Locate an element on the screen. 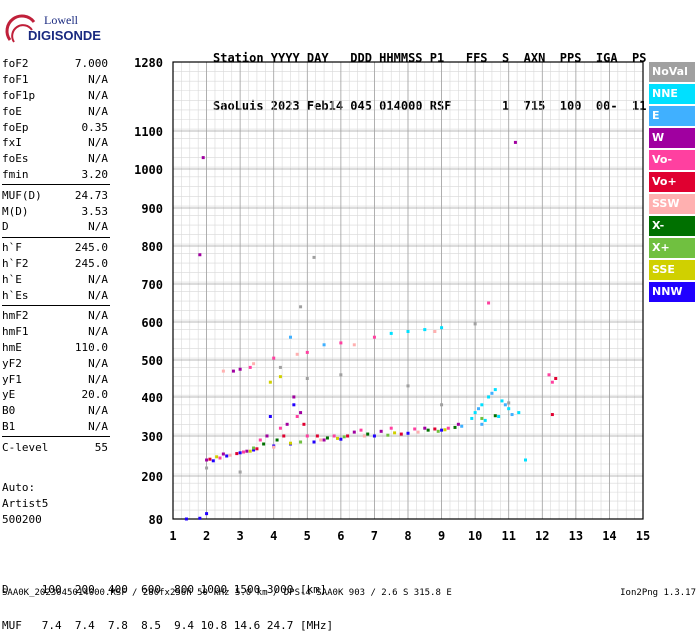 The width and height of the screenshot is (700, 644). legend-item: W is located at coordinates (672, 138).